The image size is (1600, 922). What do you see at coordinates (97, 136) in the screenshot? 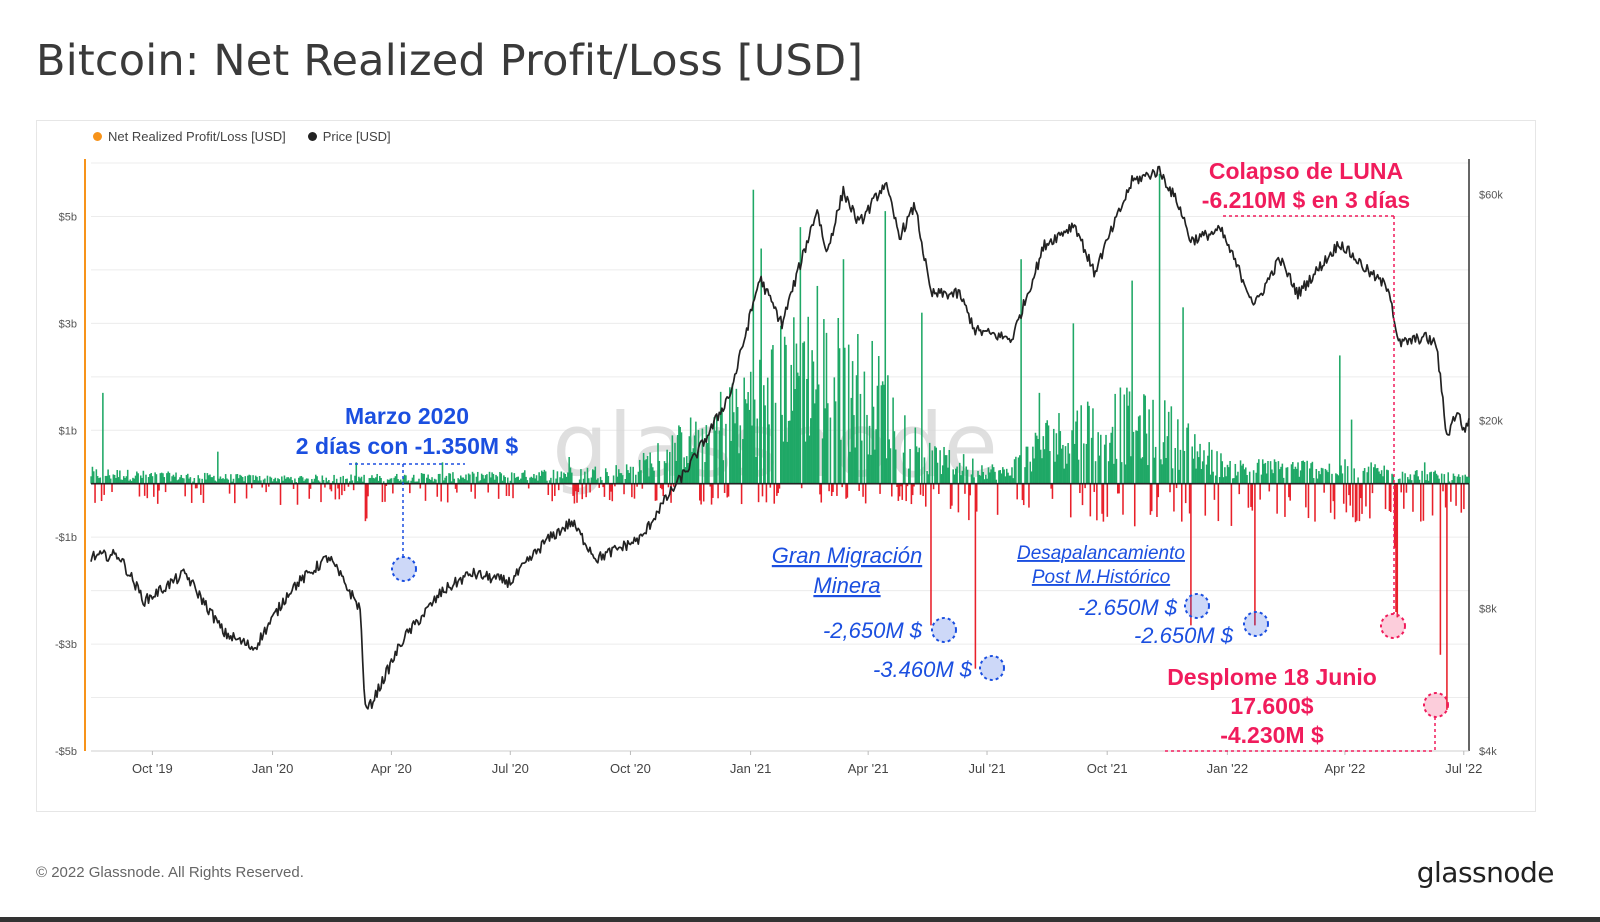
I see `legend-npl-dot-icon` at bounding box center [97, 136].